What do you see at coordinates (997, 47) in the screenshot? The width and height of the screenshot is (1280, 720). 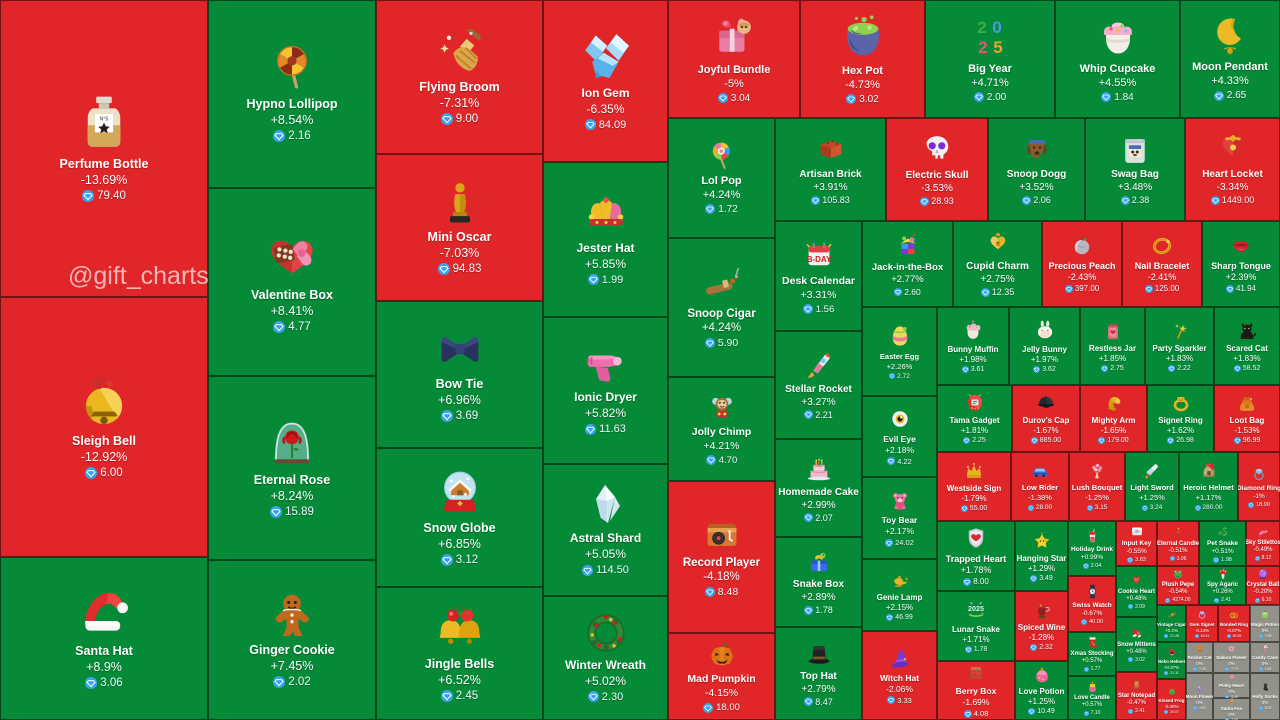 I see `svg-text: 5` at bounding box center [997, 47].